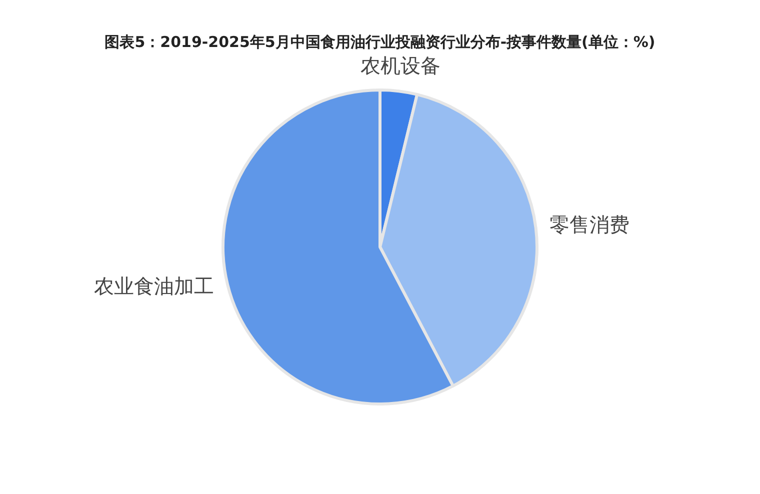 The height and width of the screenshot is (494, 760). I want to click on chart-title: 图表5：2019-2025年5月中国食用油行业投融资行业分布-按事件数量(单位：%), so click(380, 41).